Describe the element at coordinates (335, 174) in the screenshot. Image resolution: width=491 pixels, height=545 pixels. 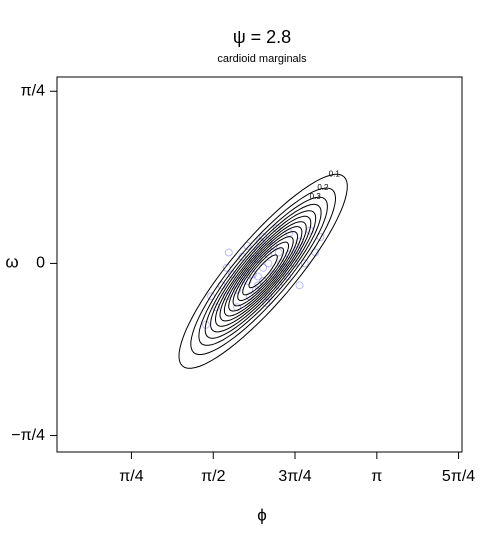
I see `contour-label: 0.1` at that location.